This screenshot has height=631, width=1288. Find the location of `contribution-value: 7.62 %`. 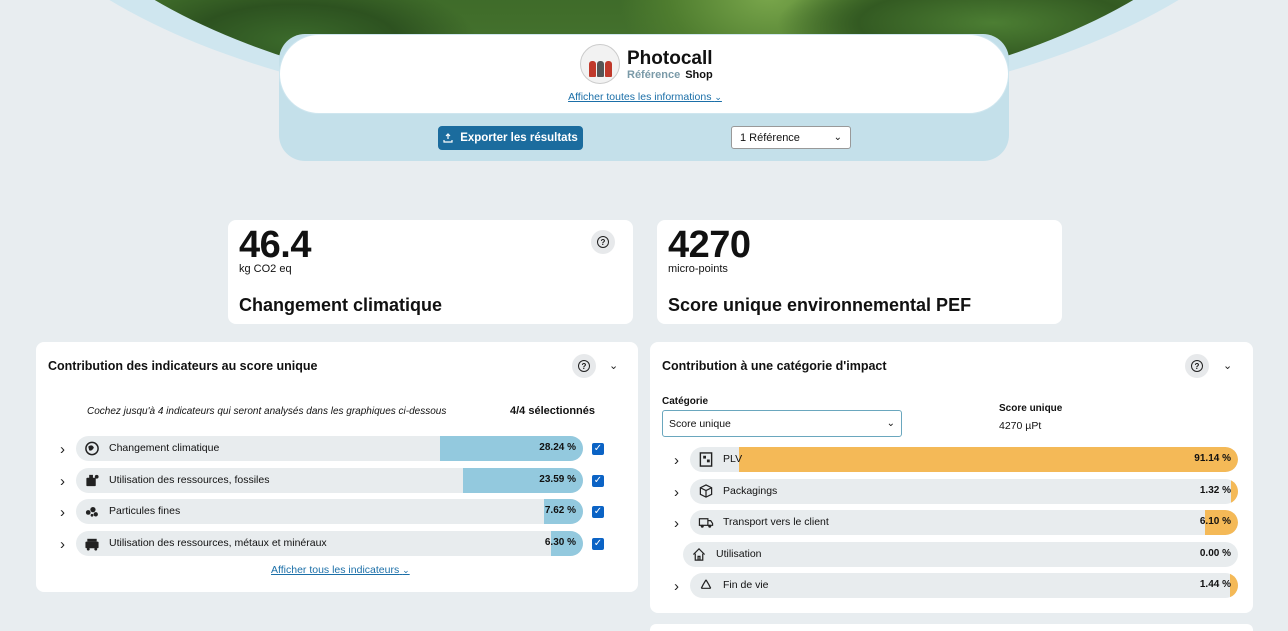

contribution-value: 7.62 % is located at coordinates (560, 510).